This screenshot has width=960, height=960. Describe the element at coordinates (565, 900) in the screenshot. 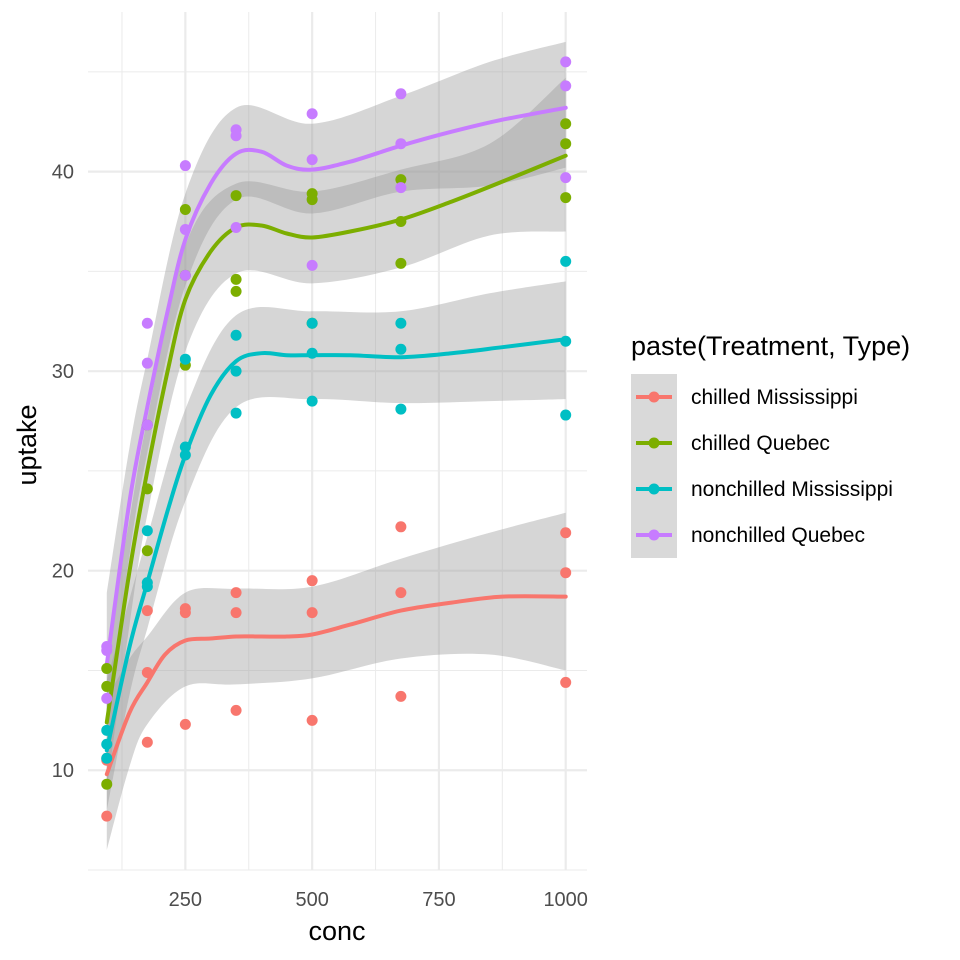

I see `x-tick-label: 1000` at that location.